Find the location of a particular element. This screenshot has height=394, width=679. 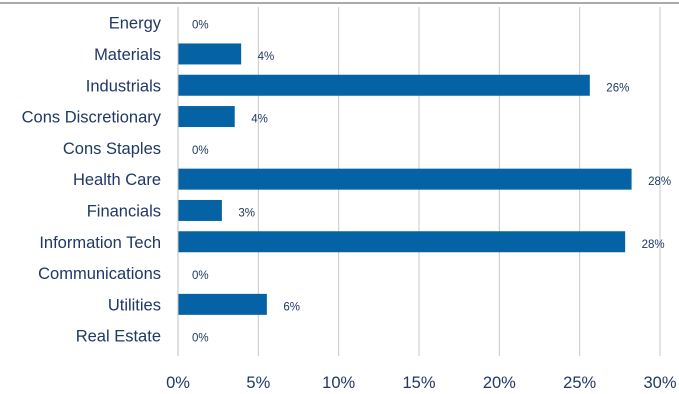

x-axis-ticks: 0% 5% 10% 15% 20% 25% 30% is located at coordinates (421, 383).